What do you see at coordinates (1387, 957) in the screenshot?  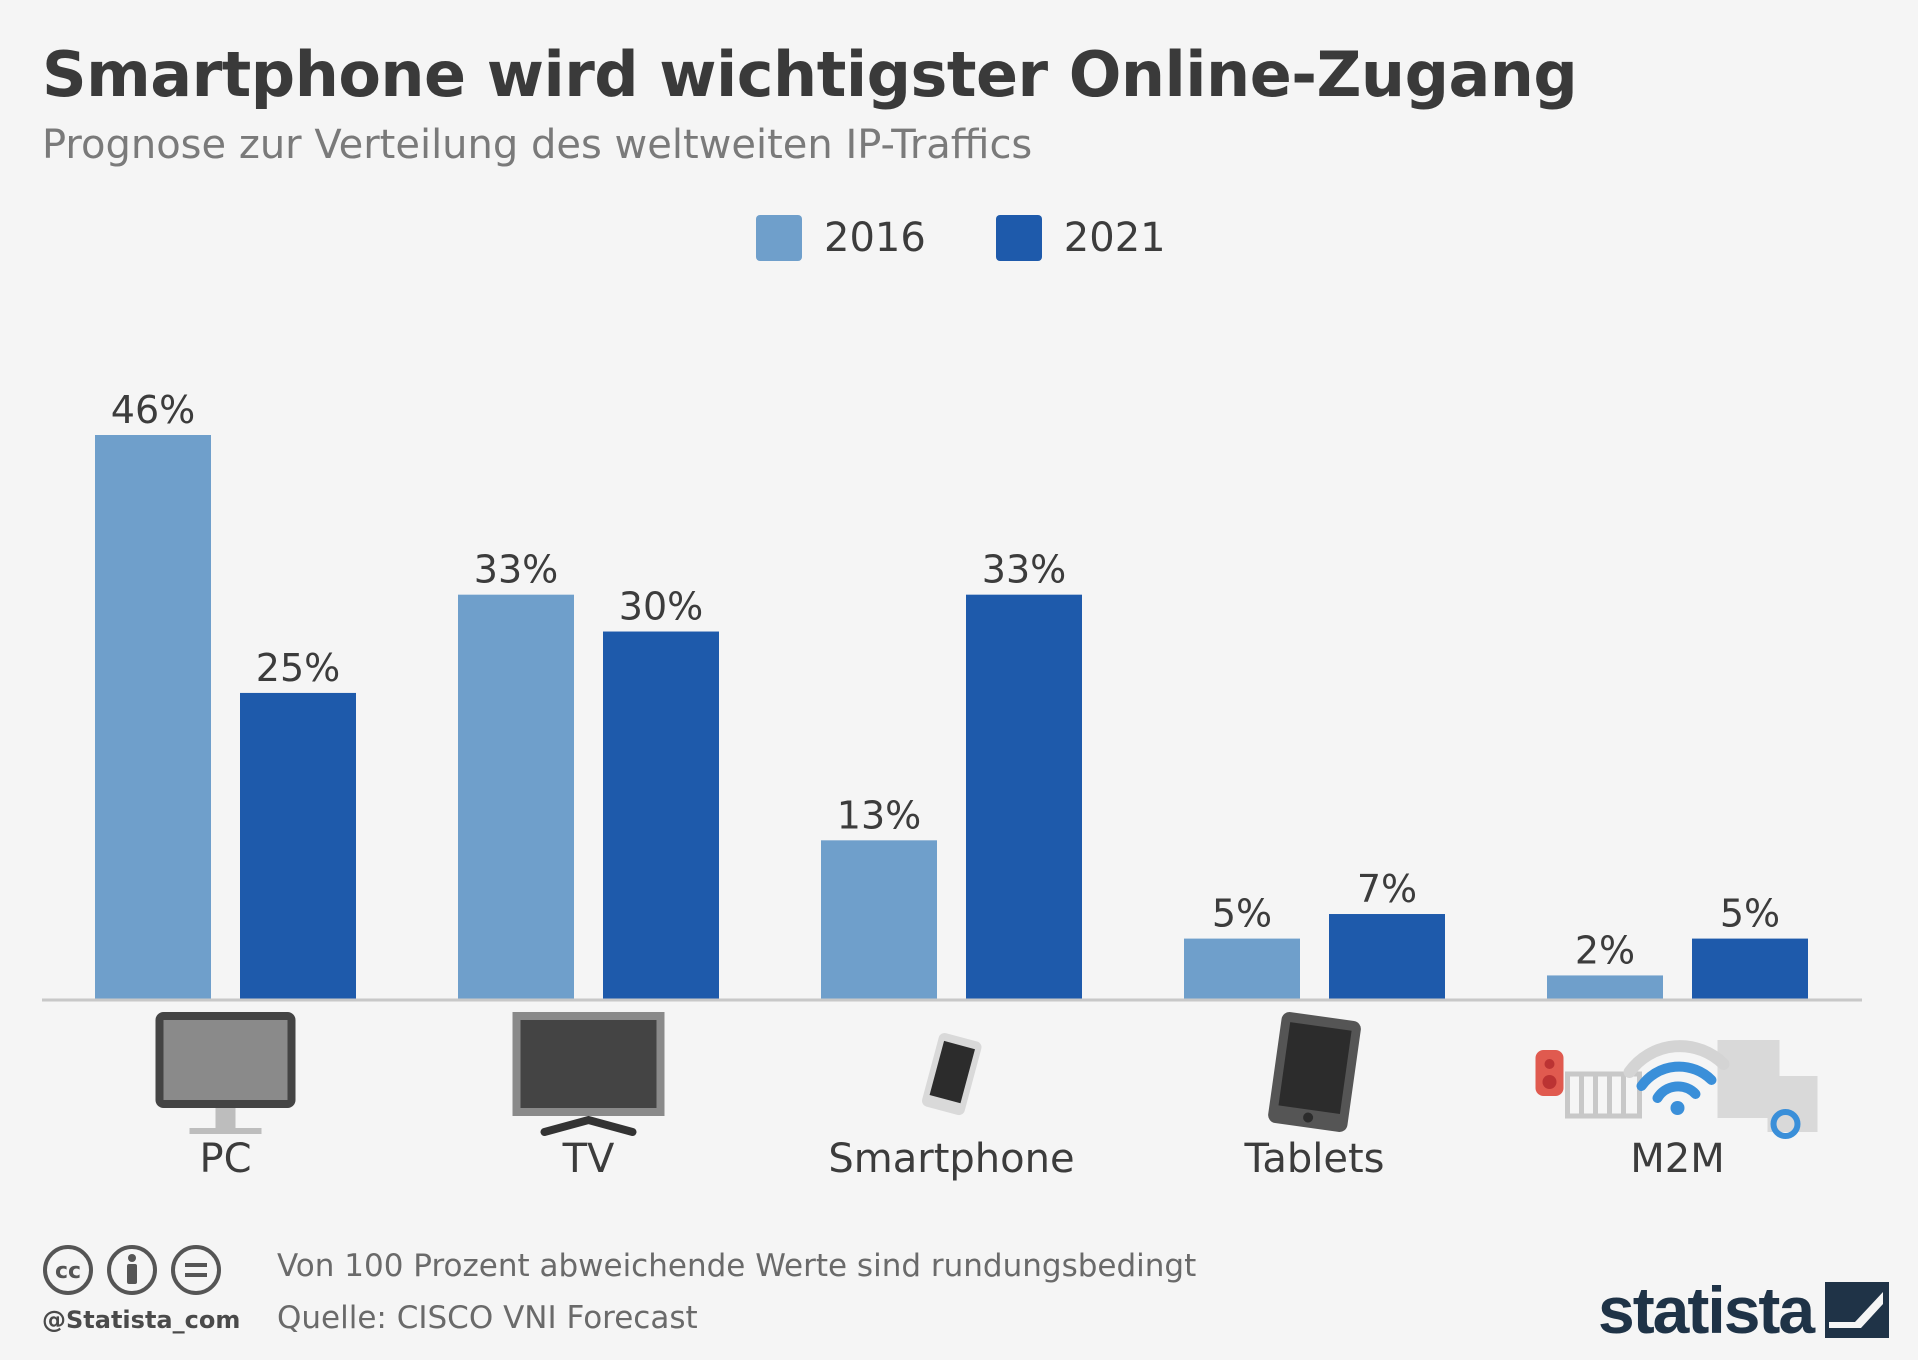 I see `bar-tablets-2021` at bounding box center [1387, 957].